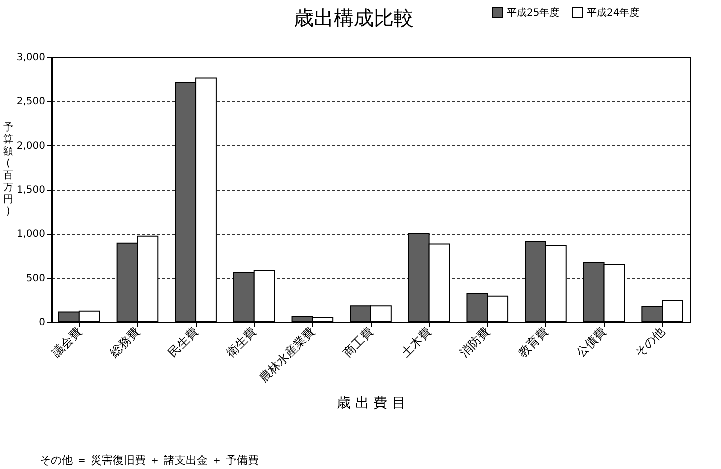 This screenshot has width=721, height=469. I want to click on x-tick-label: 公債費, so click(592, 342).